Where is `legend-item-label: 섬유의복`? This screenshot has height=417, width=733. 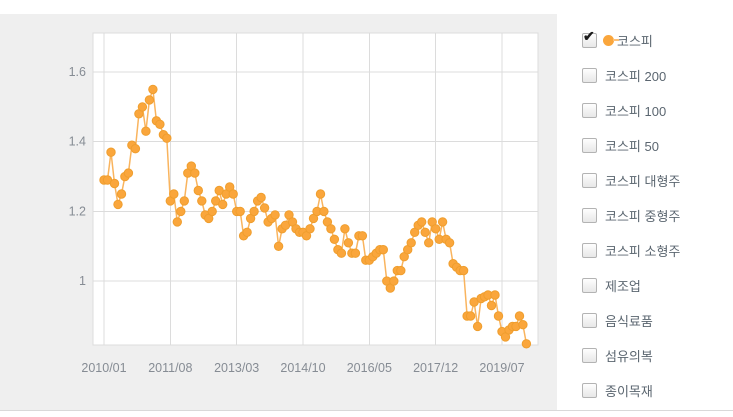
legend-item-label: 섬유의복 is located at coordinates (629, 356).